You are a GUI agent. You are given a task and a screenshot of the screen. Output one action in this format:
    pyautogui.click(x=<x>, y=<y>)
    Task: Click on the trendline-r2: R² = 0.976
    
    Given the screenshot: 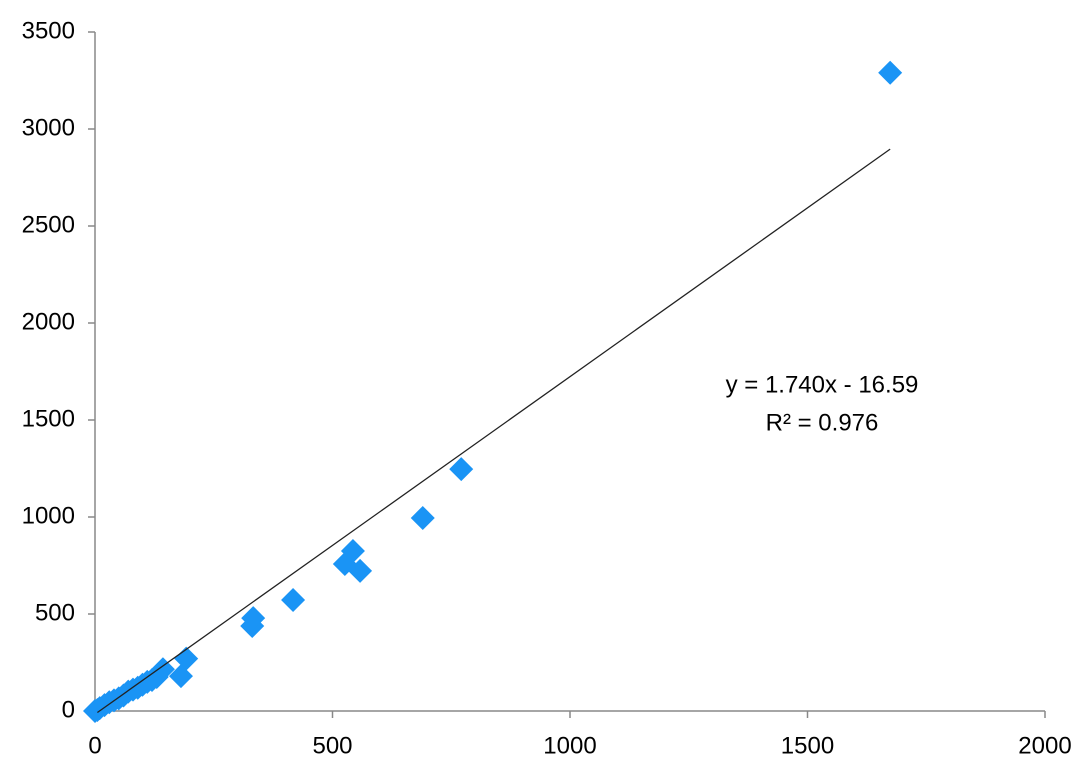 What is the action you would take?
    pyautogui.click(x=822, y=422)
    